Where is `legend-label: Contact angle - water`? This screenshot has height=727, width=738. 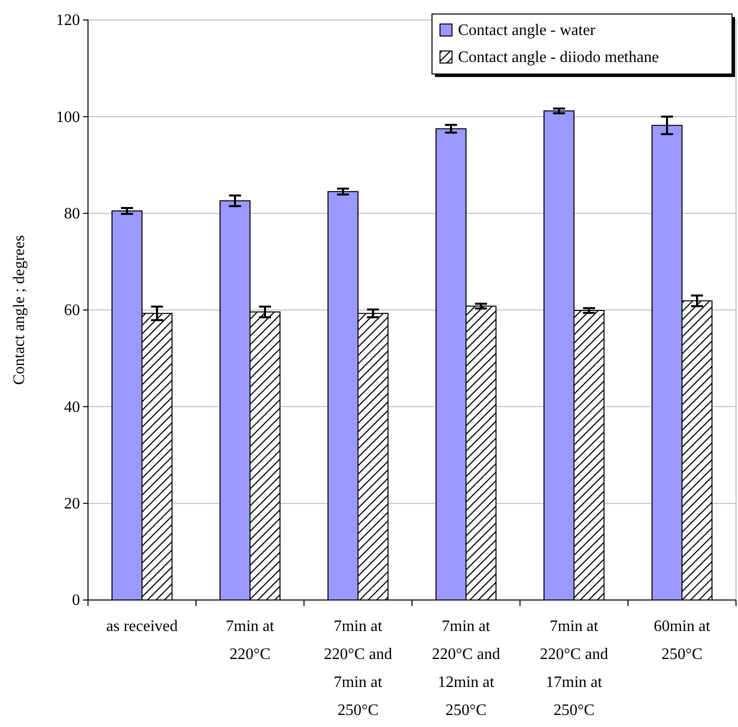
legend-label: Contact angle - water is located at coordinates (527, 30).